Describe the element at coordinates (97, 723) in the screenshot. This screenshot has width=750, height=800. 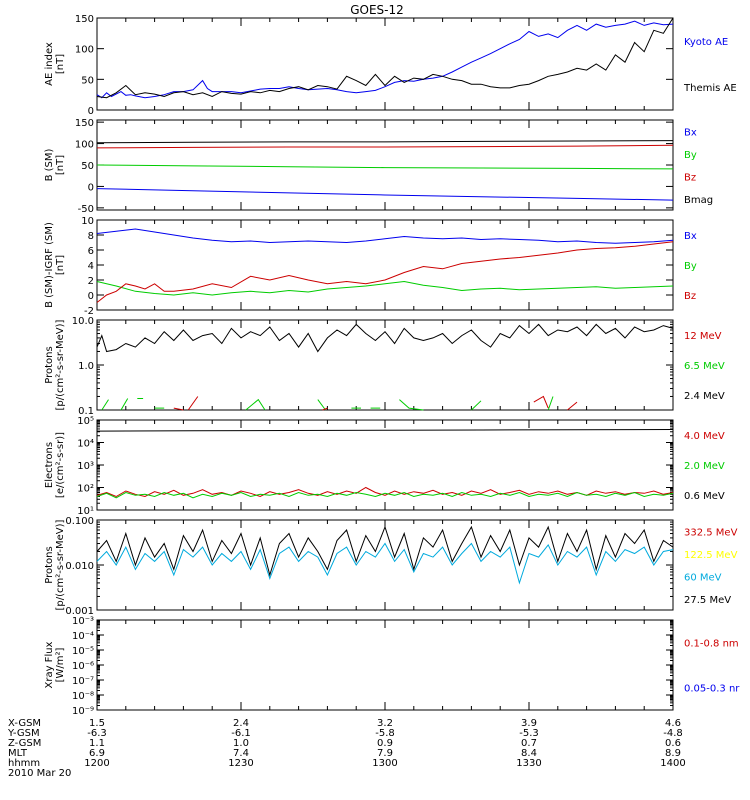
I see `x-axis-tick-value: 1.5` at that location.